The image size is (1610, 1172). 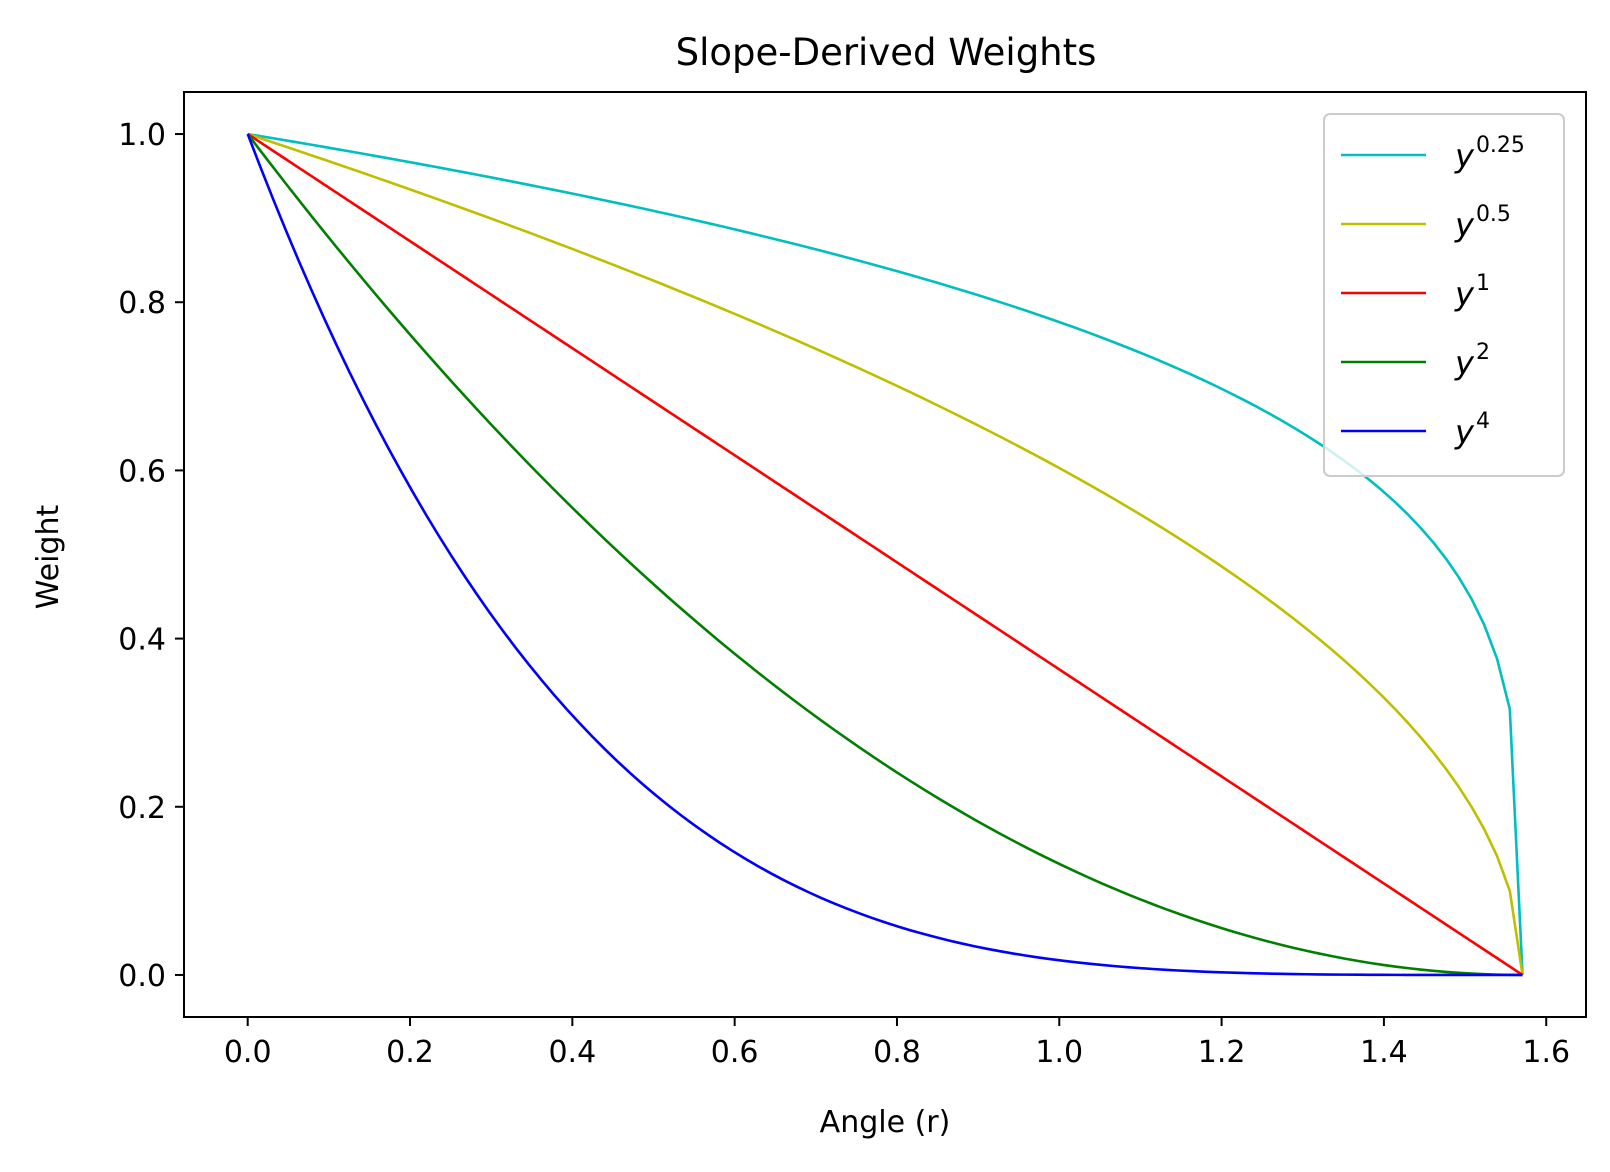 What do you see at coordinates (248, 1052) in the screenshot?
I see `x-tick-label: 0.0` at bounding box center [248, 1052].